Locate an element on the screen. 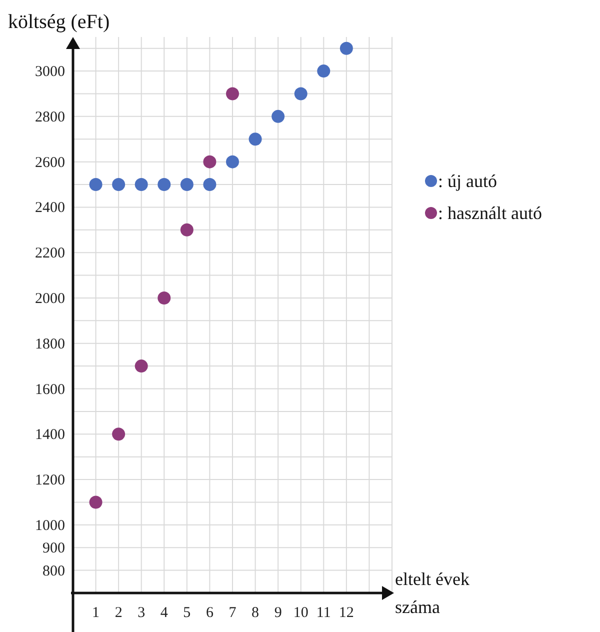 The height and width of the screenshot is (632, 600). x-tick-label: 7 is located at coordinates (232, 613).